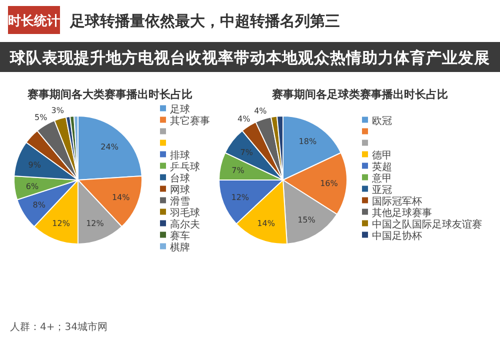  Describe the element at coordinates (397, 201) in the screenshot. I see `legend-label: 国际冠军杯` at that location.